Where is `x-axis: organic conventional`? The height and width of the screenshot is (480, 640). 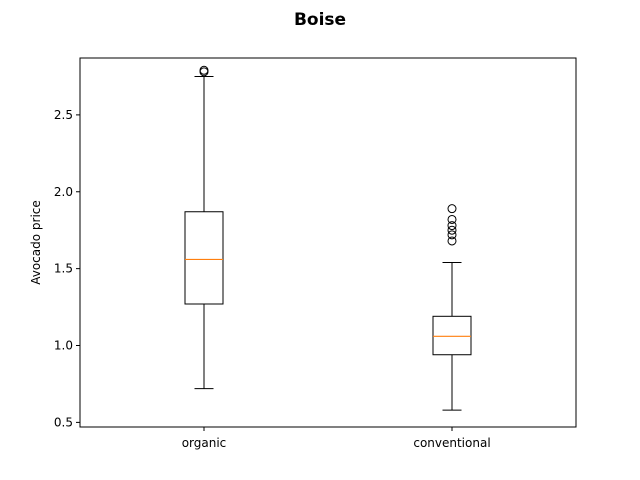 x-axis: organic conventional is located at coordinates (336, 438).